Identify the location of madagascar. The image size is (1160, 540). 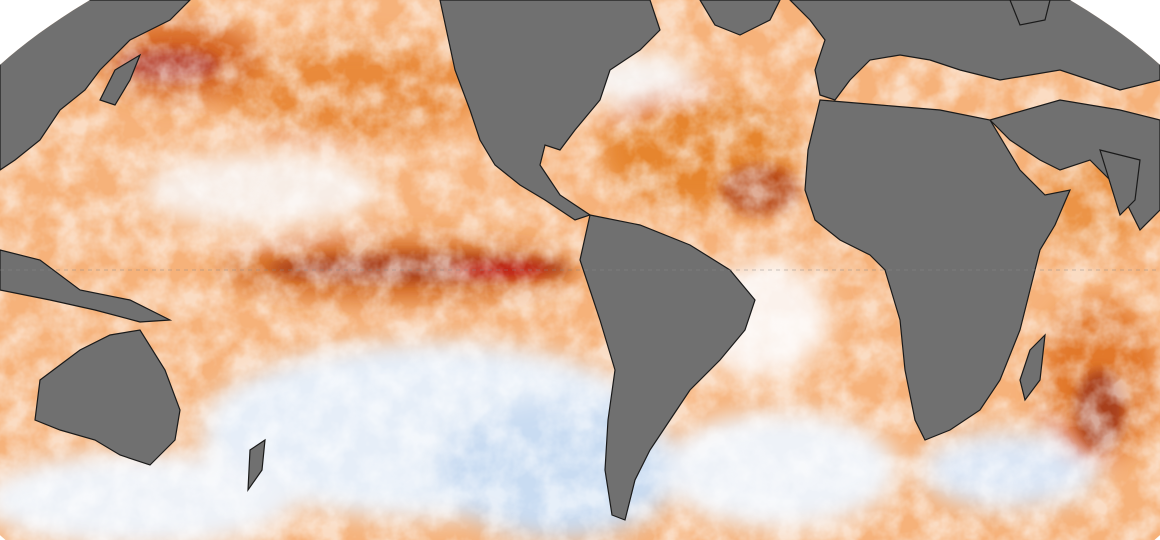
(1032, 367).